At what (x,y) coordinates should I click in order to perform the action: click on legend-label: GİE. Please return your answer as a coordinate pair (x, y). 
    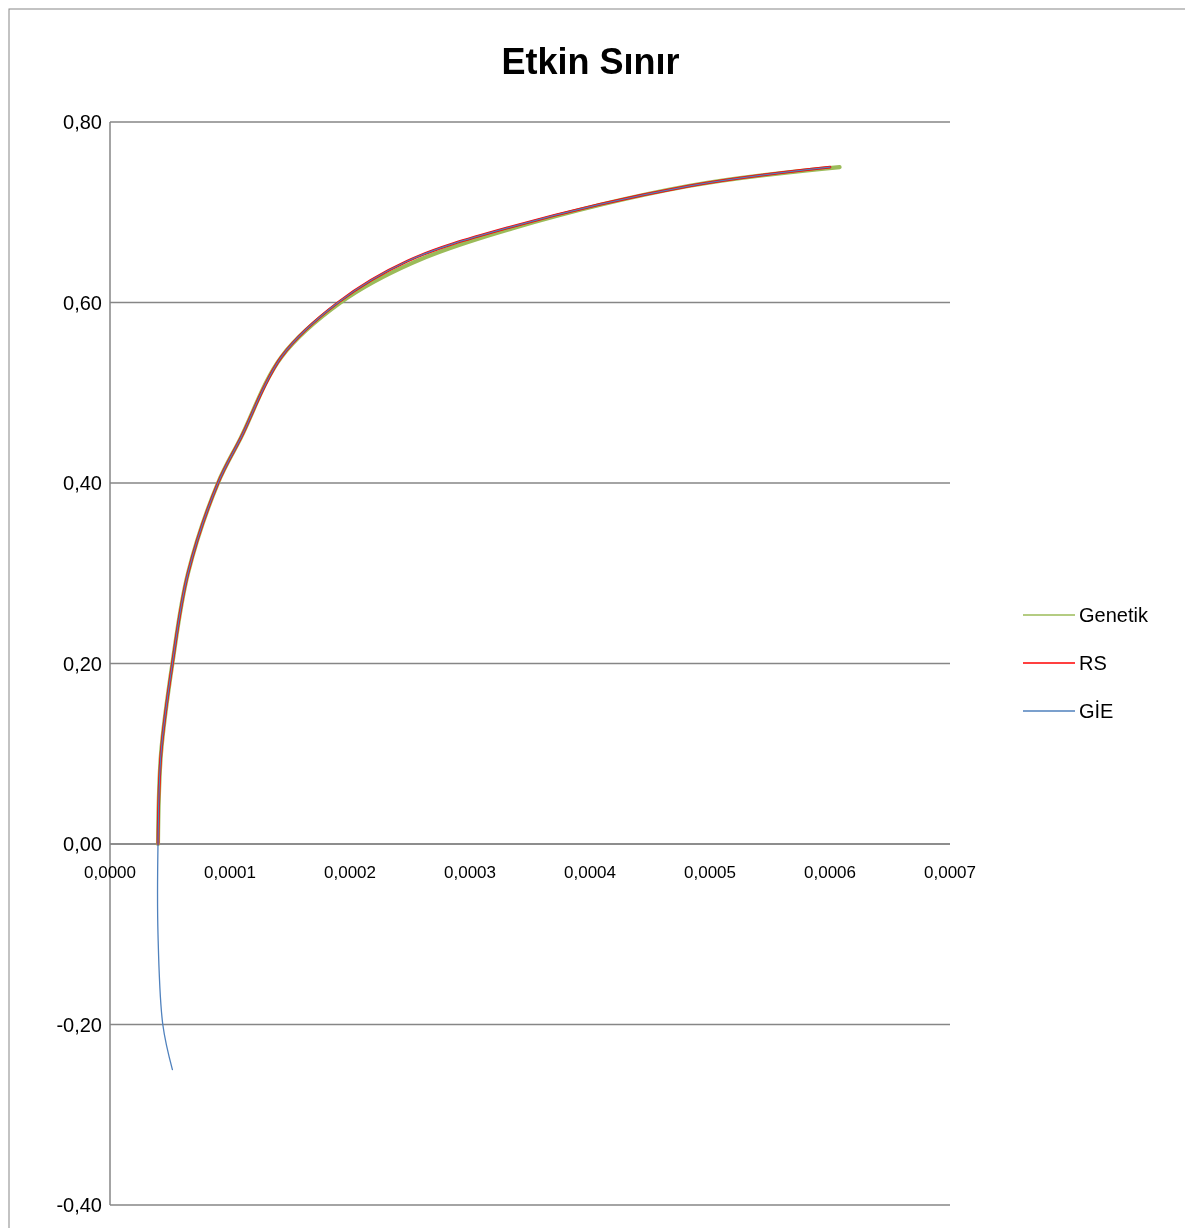
    Looking at the image, I should click on (1096, 711).